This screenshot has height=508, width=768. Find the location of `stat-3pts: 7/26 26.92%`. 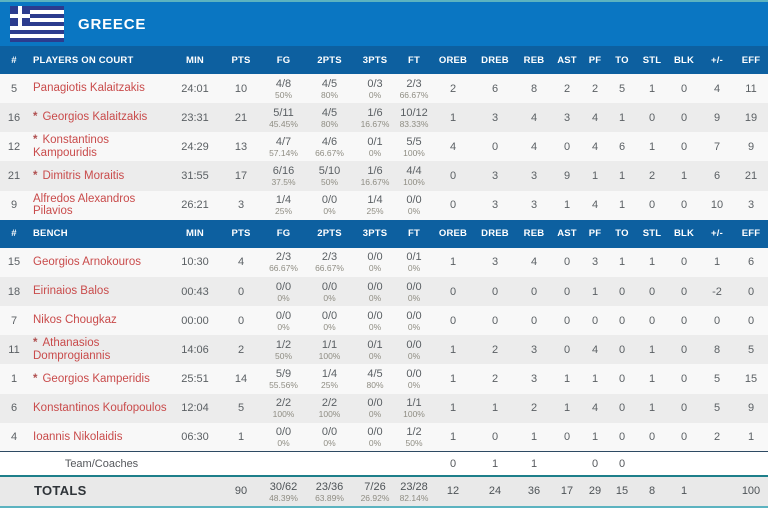

stat-3pts: 7/26 26.92% is located at coordinates (375, 490).